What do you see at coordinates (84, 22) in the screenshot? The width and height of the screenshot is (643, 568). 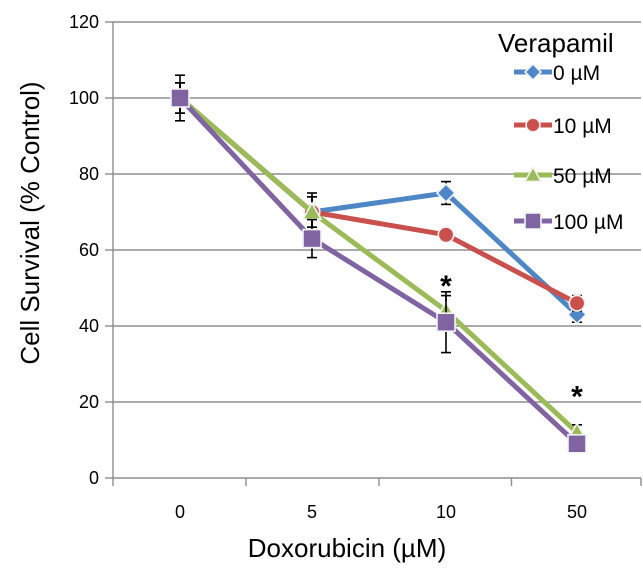 I see `y-tick-label: 120` at bounding box center [84, 22].